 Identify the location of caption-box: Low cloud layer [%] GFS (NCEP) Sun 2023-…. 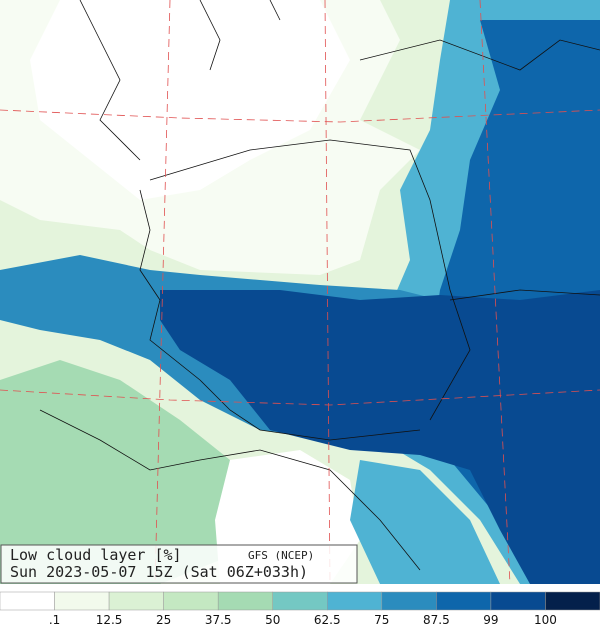
(179, 564).